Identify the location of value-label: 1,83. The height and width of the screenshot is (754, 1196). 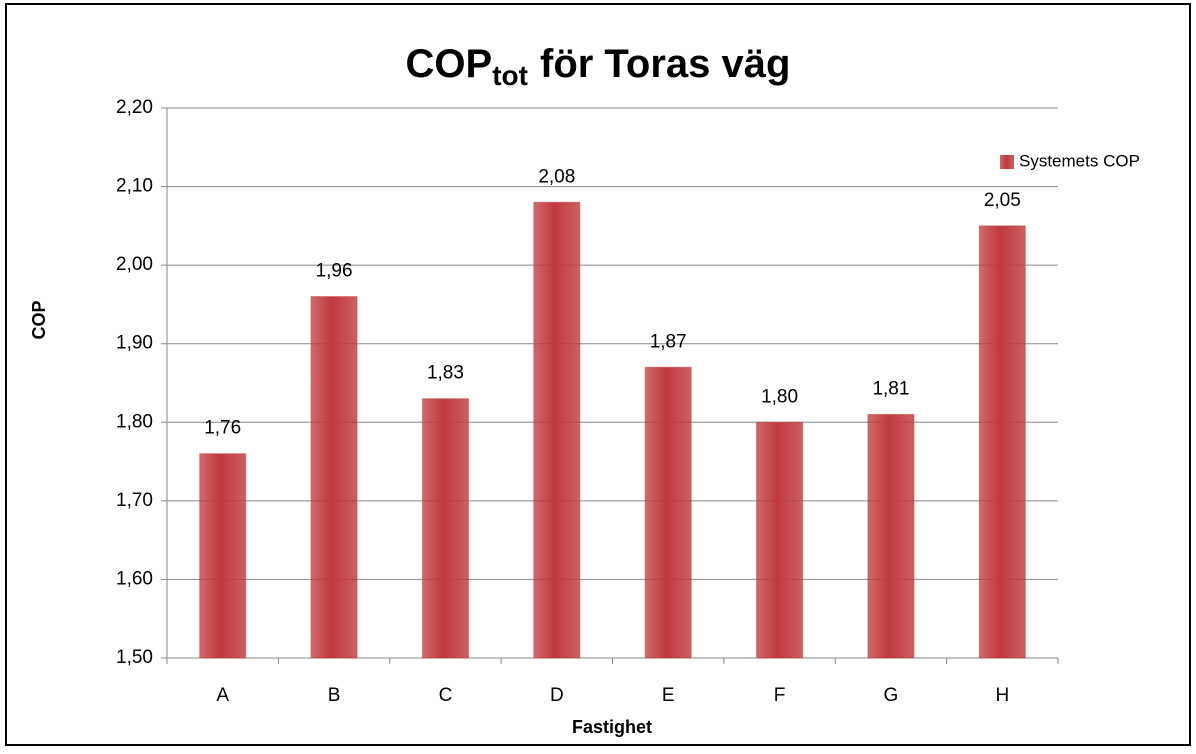
(445, 373).